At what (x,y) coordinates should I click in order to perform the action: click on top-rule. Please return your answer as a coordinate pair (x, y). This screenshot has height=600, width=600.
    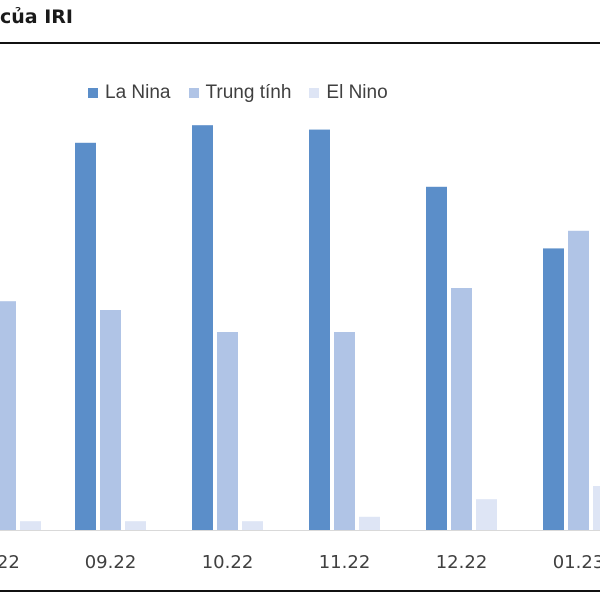
    Looking at the image, I should click on (300, 43).